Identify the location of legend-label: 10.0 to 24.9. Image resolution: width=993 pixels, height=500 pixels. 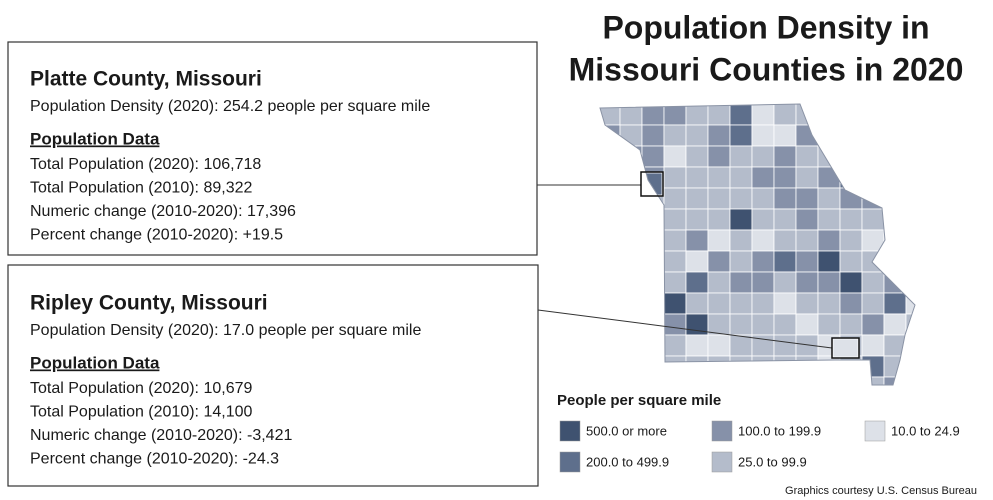
(925, 430).